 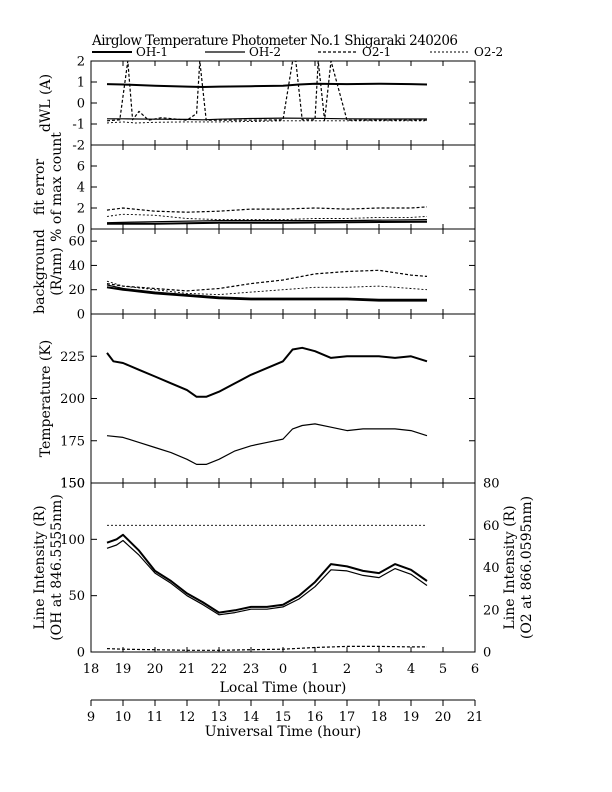 I want to click on y-tick-label-background: 60, so click(x=76, y=242).